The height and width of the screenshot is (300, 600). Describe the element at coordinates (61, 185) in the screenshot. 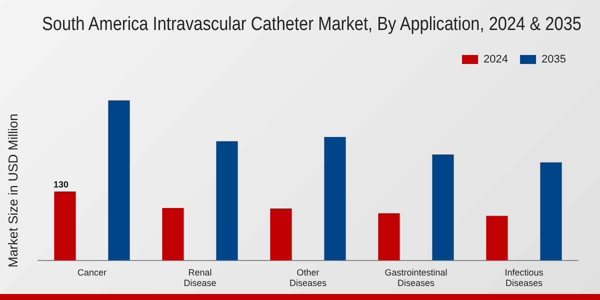

I see `data-label: 130` at that location.